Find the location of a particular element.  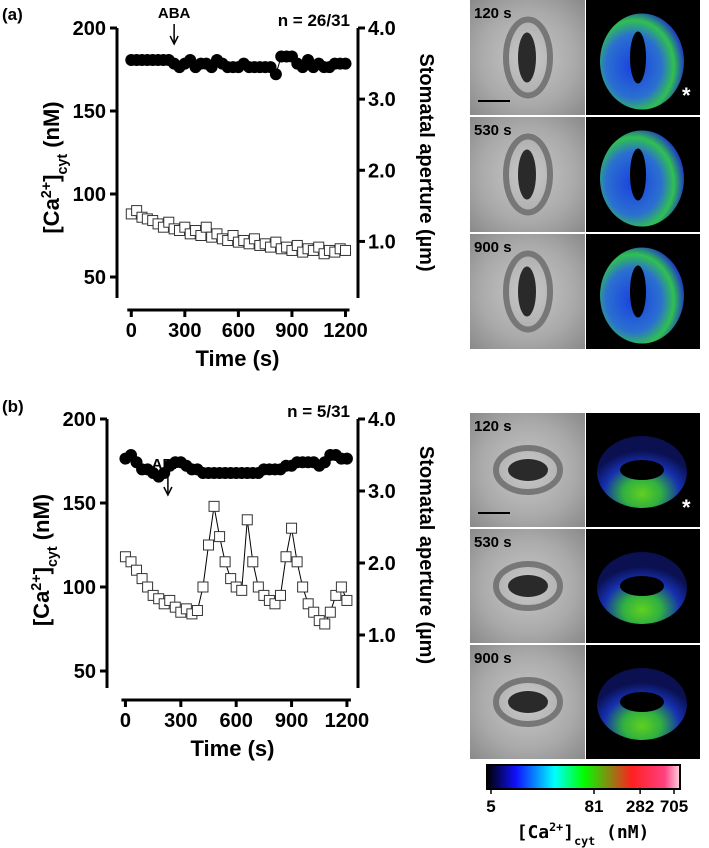

series-line is located at coordinates (236, 565).